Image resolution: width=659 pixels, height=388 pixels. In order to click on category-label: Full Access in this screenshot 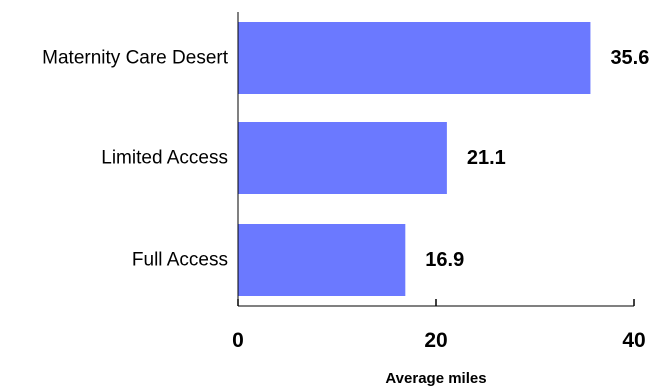, I will do `click(180, 260)`.